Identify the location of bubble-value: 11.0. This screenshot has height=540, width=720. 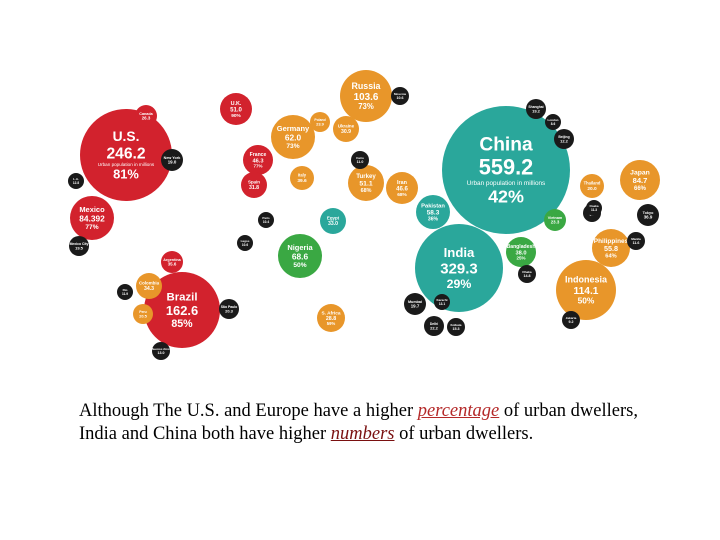
(360, 162).